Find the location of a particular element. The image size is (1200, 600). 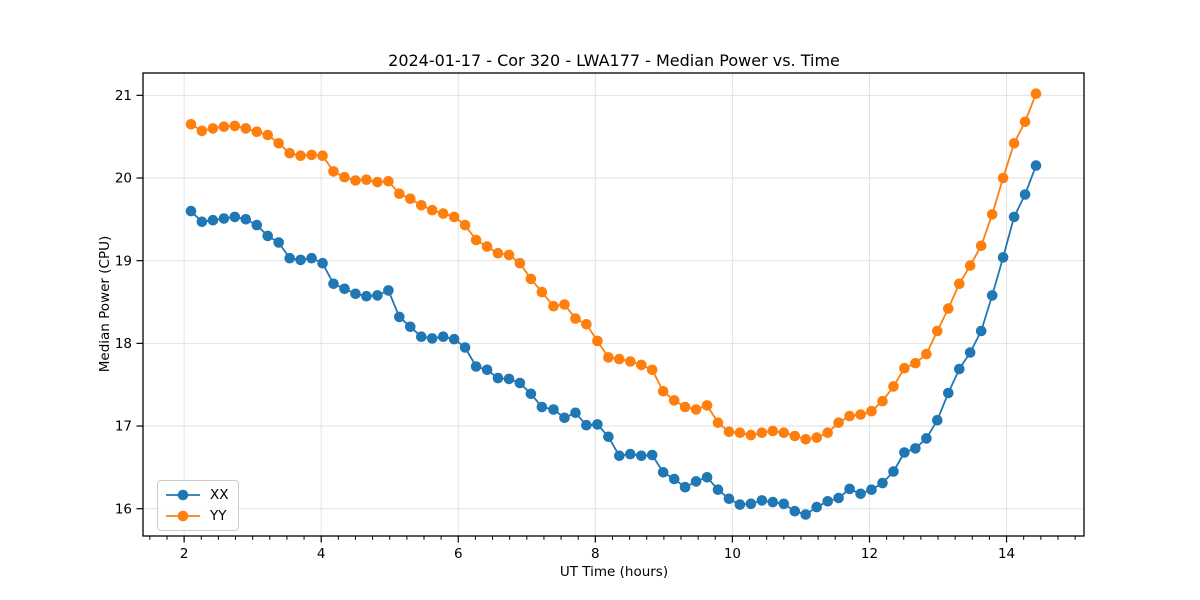

y-tick-label: 16 is located at coordinates (123, 509).